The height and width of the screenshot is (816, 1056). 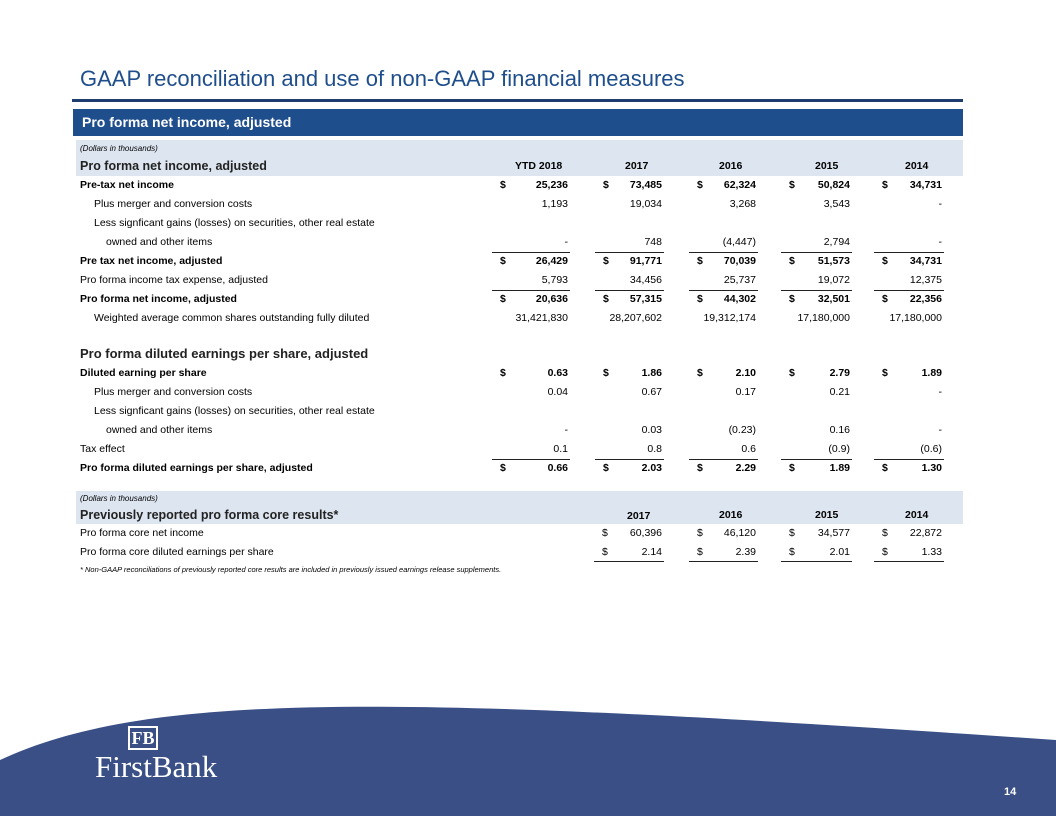 I want to click on cell-value: 0.16, so click(x=839, y=430).